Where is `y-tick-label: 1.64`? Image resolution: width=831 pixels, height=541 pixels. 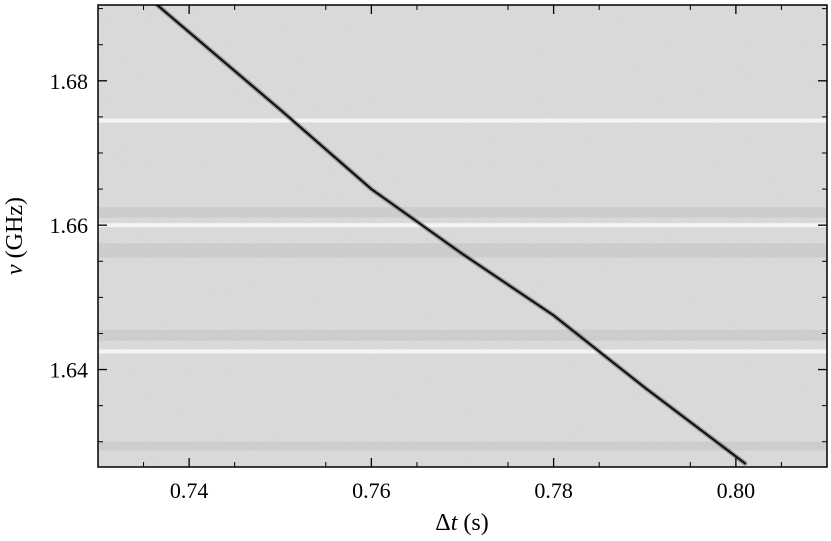 y-tick-label: 1.64 is located at coordinates (69, 370).